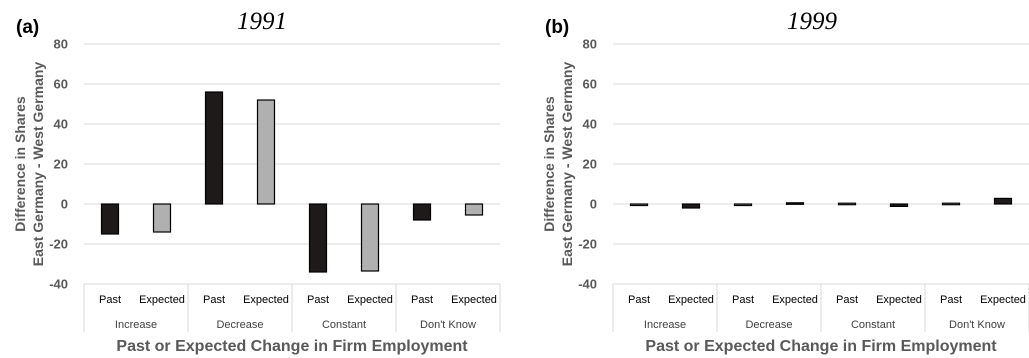  Describe the element at coordinates (812, 21) in the screenshot. I see `chart-title: 1999` at that location.